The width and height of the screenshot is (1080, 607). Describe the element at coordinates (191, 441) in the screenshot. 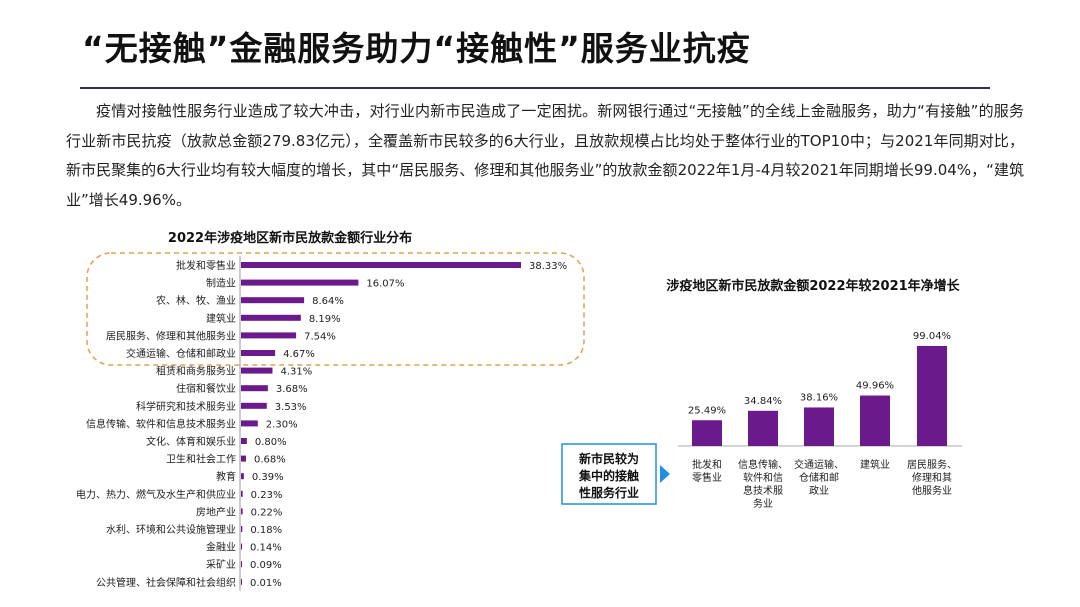

I see `category-label: 文化、体育和娱乐业` at that location.